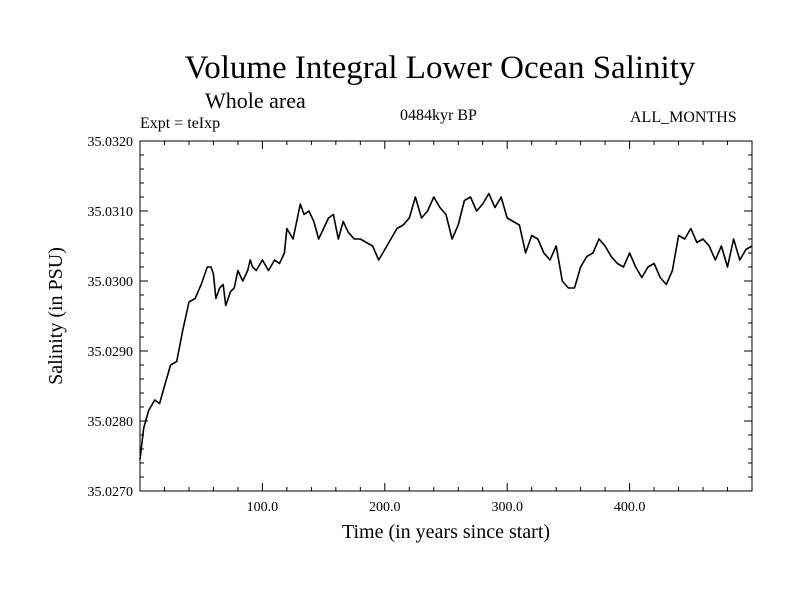 Image resolution: width=800 pixels, height=600 pixels. Describe the element at coordinates (385, 507) in the screenshot. I see `x-tick-label: 200.0` at that location.